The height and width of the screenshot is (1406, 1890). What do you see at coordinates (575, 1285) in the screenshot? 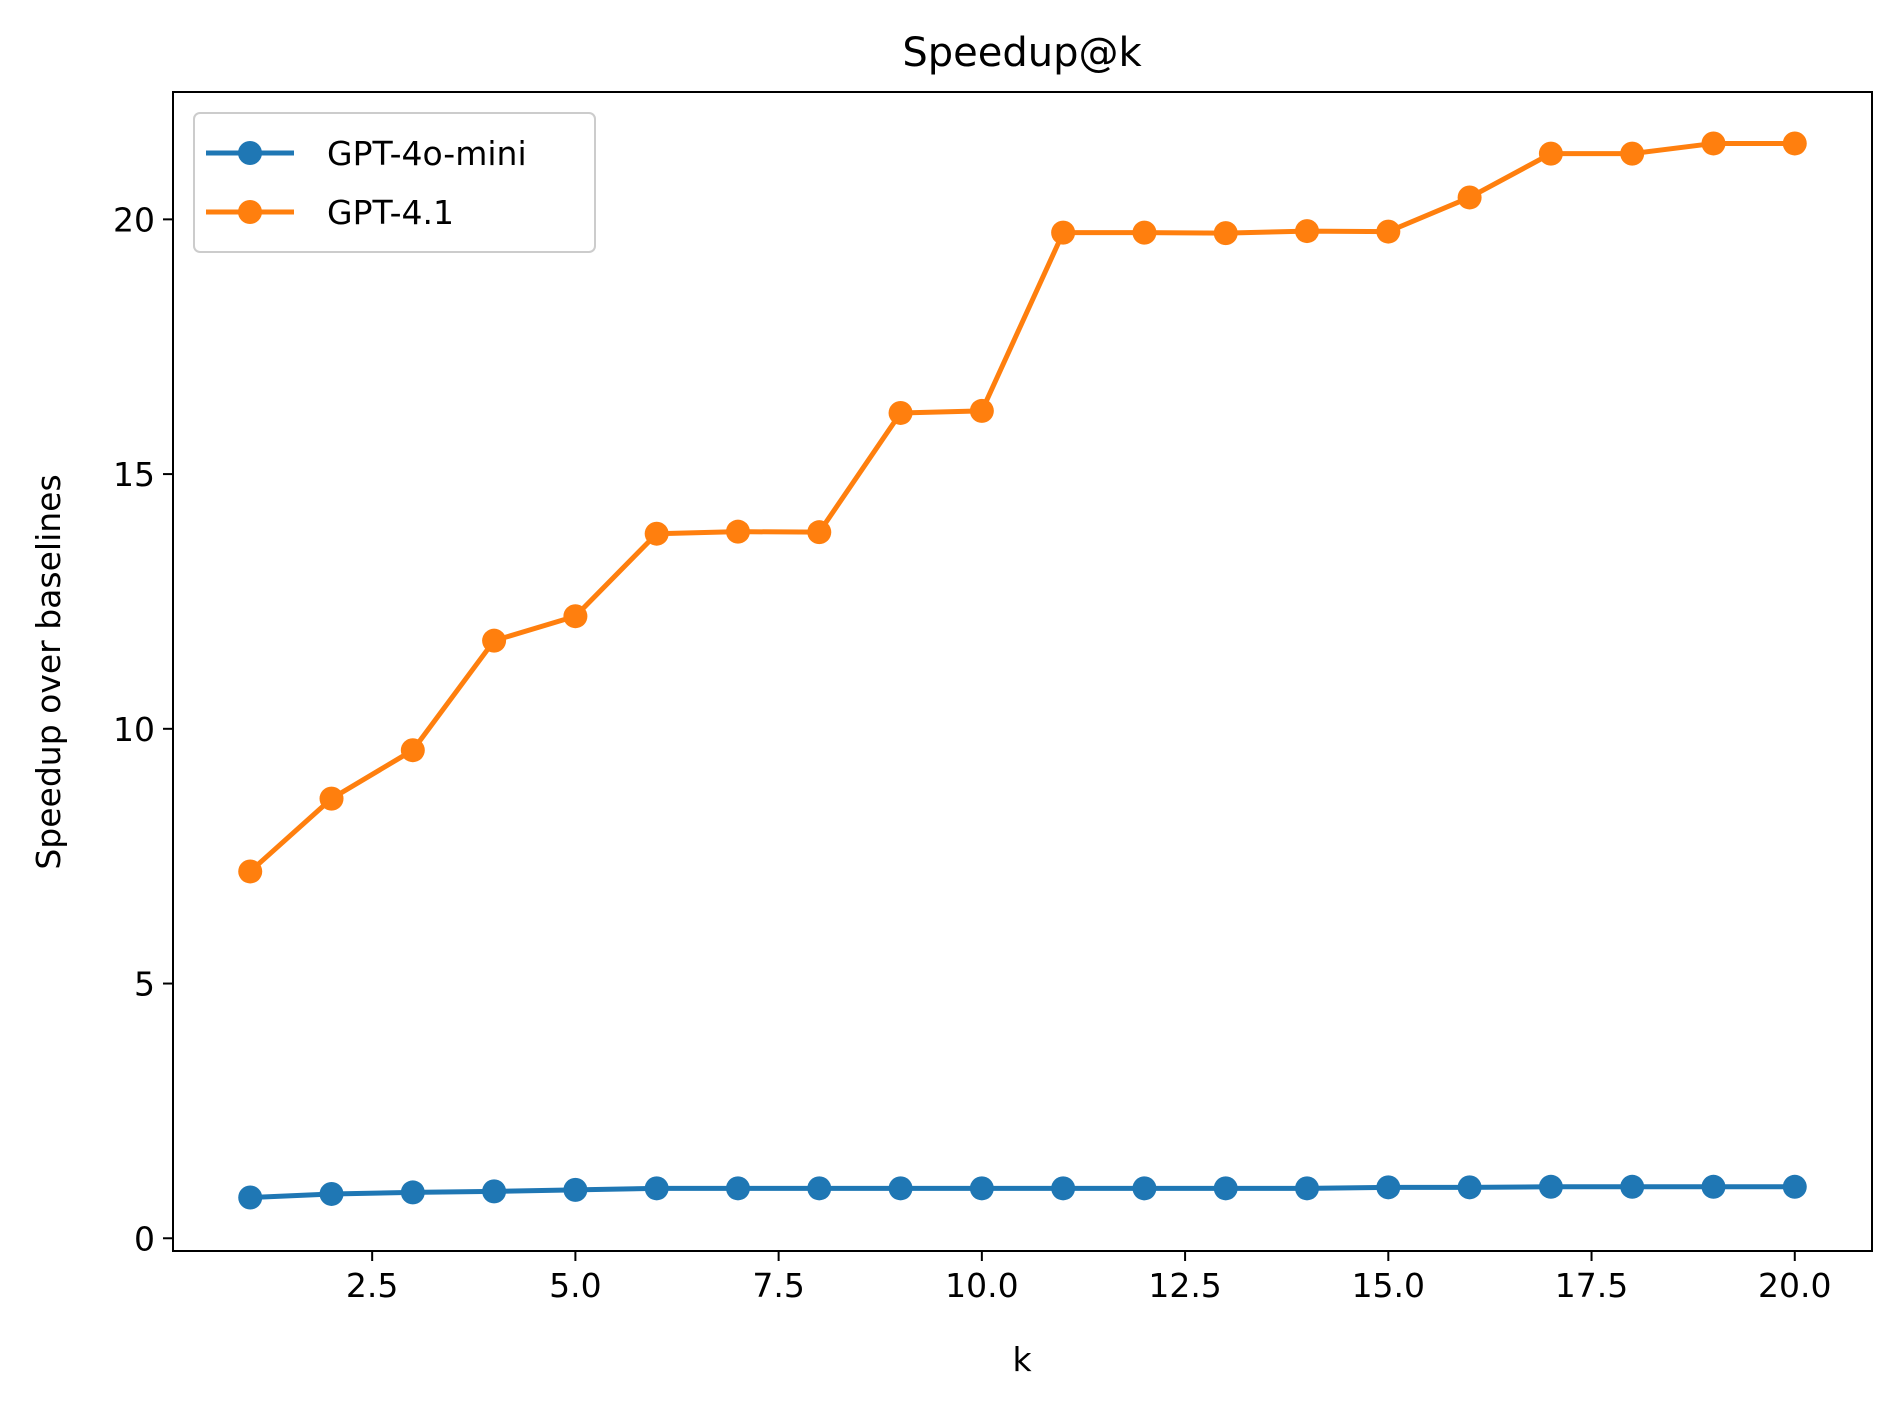
I see `x-tick-label: 5.0` at bounding box center [575, 1285].